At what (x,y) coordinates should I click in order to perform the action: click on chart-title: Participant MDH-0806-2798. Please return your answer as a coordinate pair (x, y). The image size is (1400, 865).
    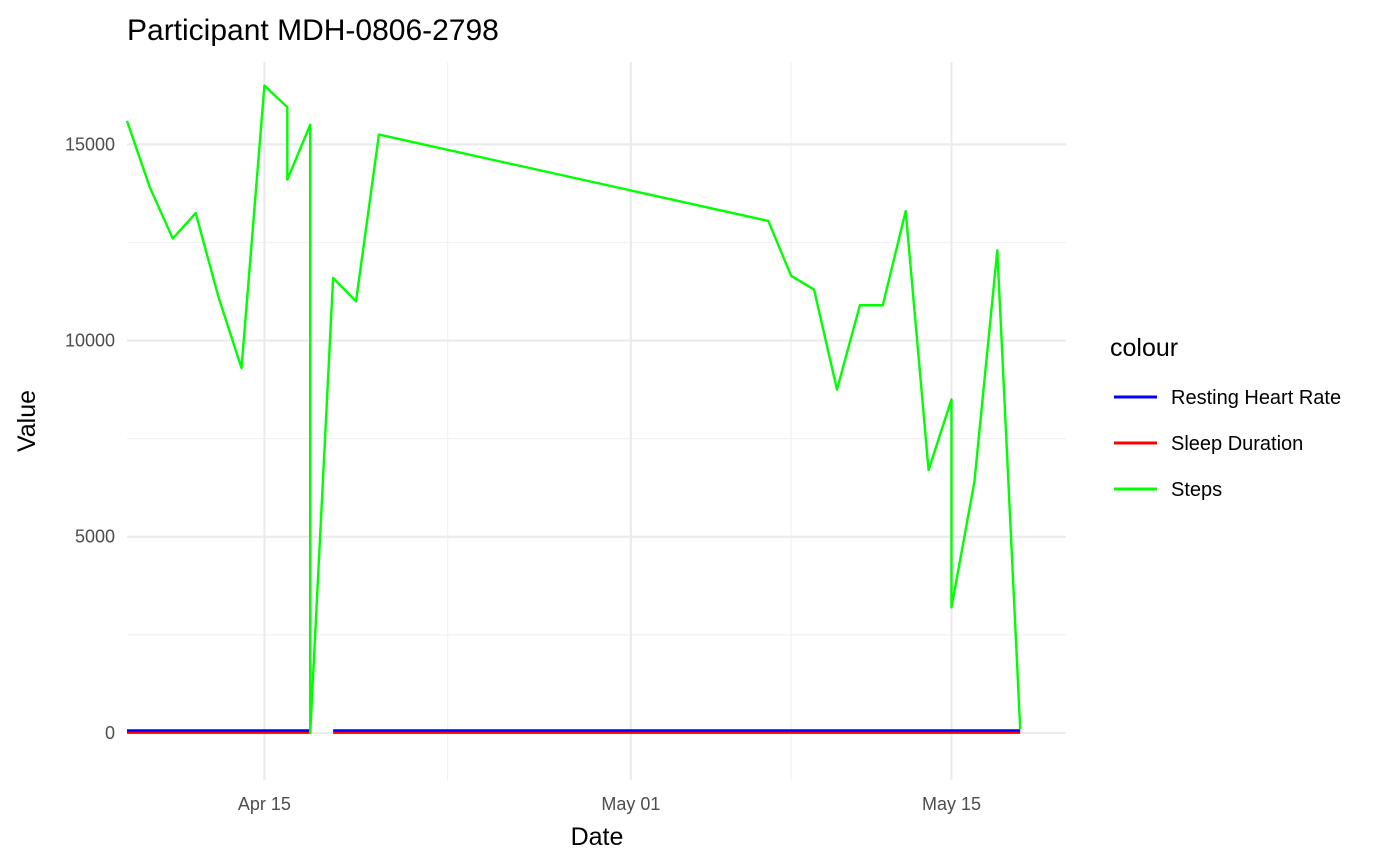
    Looking at the image, I should click on (313, 30).